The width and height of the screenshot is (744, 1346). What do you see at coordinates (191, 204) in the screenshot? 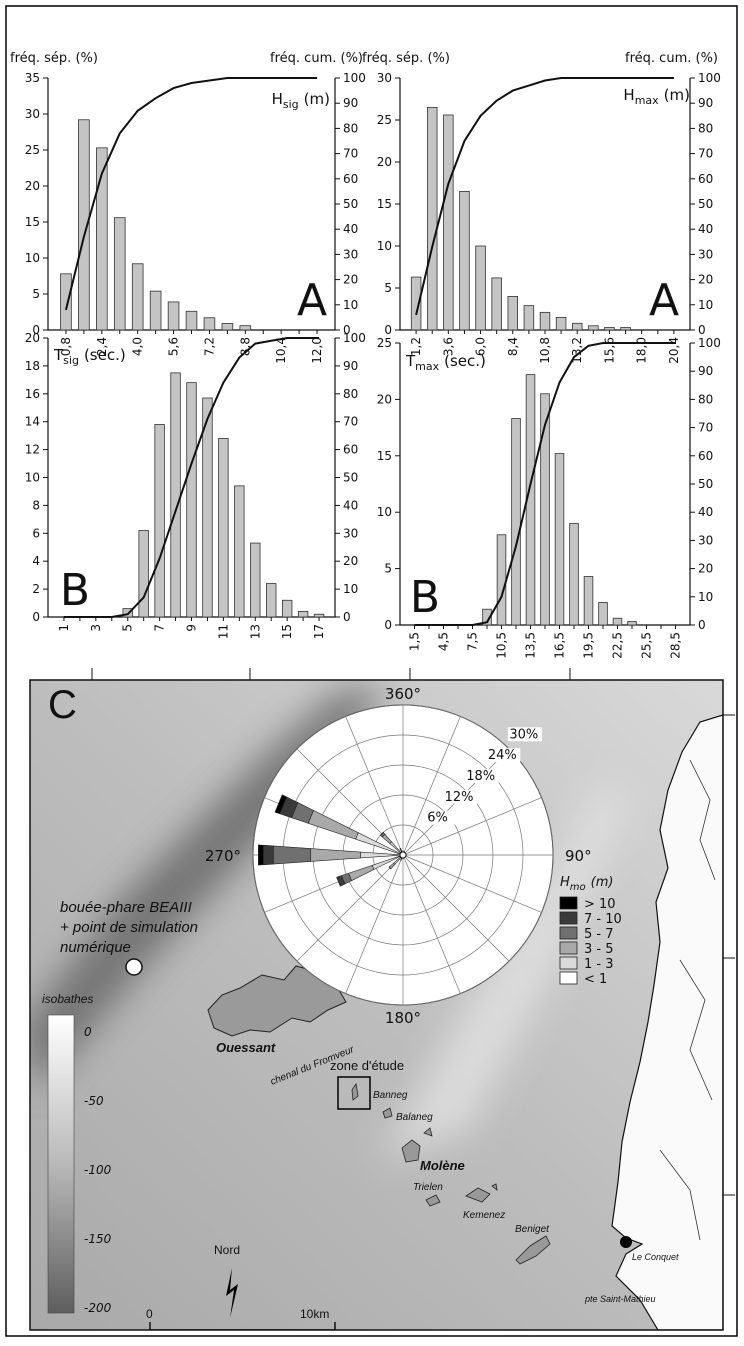
I see `axis-frame` at bounding box center [191, 204].